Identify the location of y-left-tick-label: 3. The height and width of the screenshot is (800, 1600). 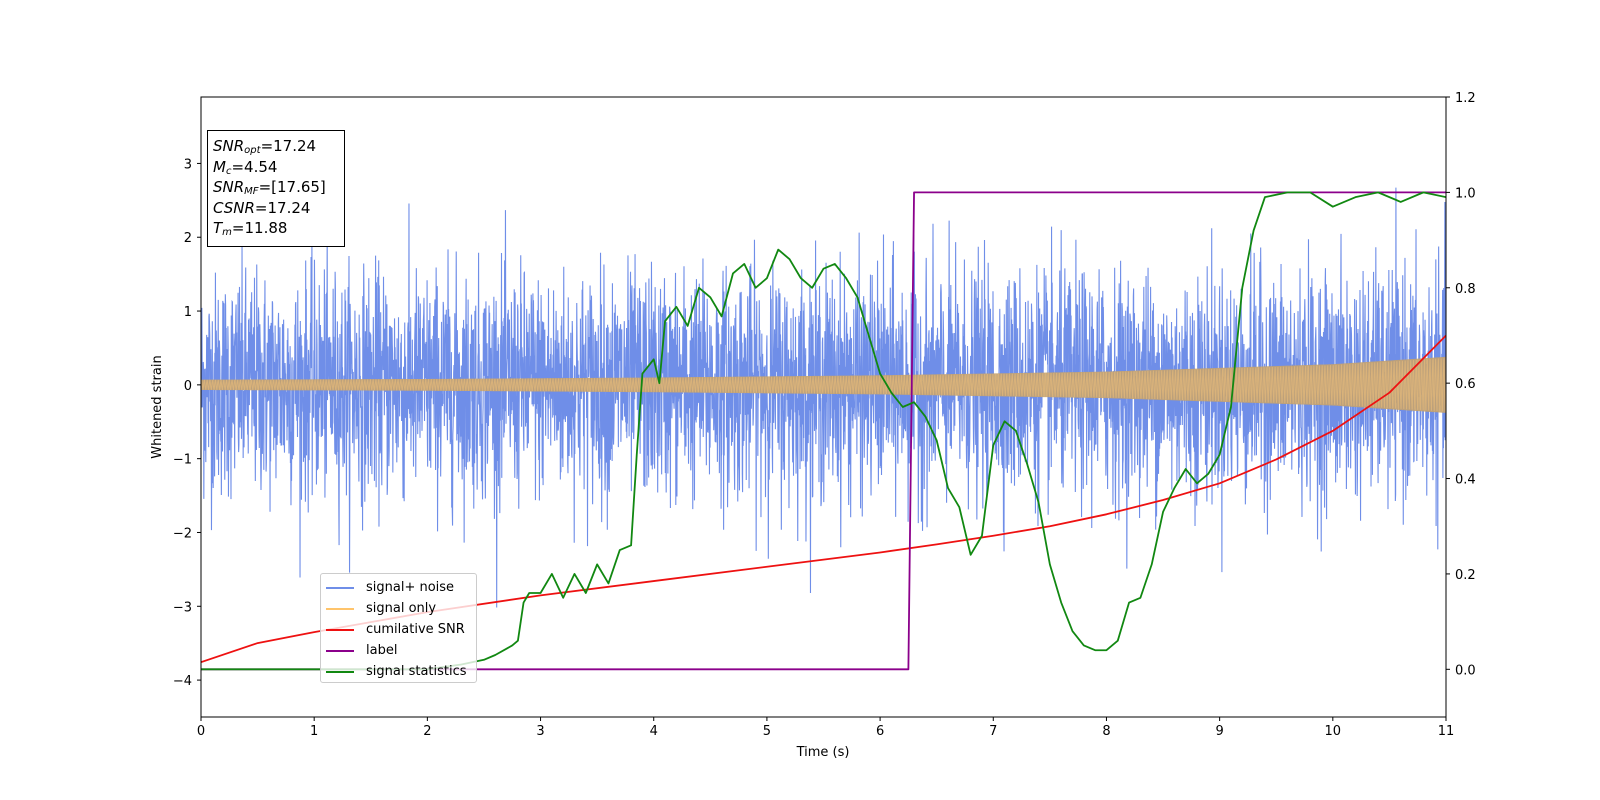
(188, 164).